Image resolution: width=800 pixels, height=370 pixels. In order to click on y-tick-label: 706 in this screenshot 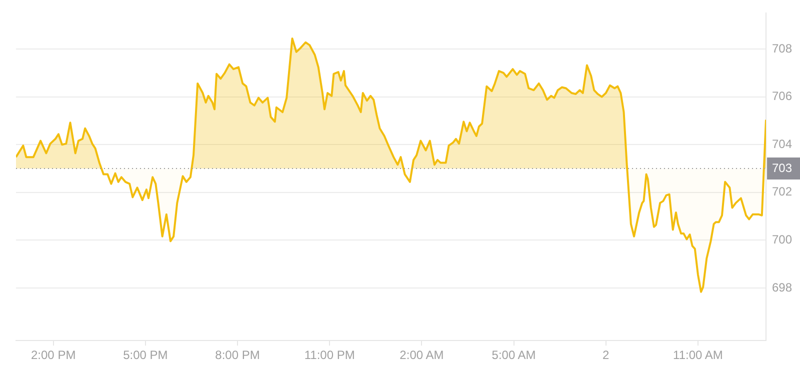, I will do `click(782, 96)`.